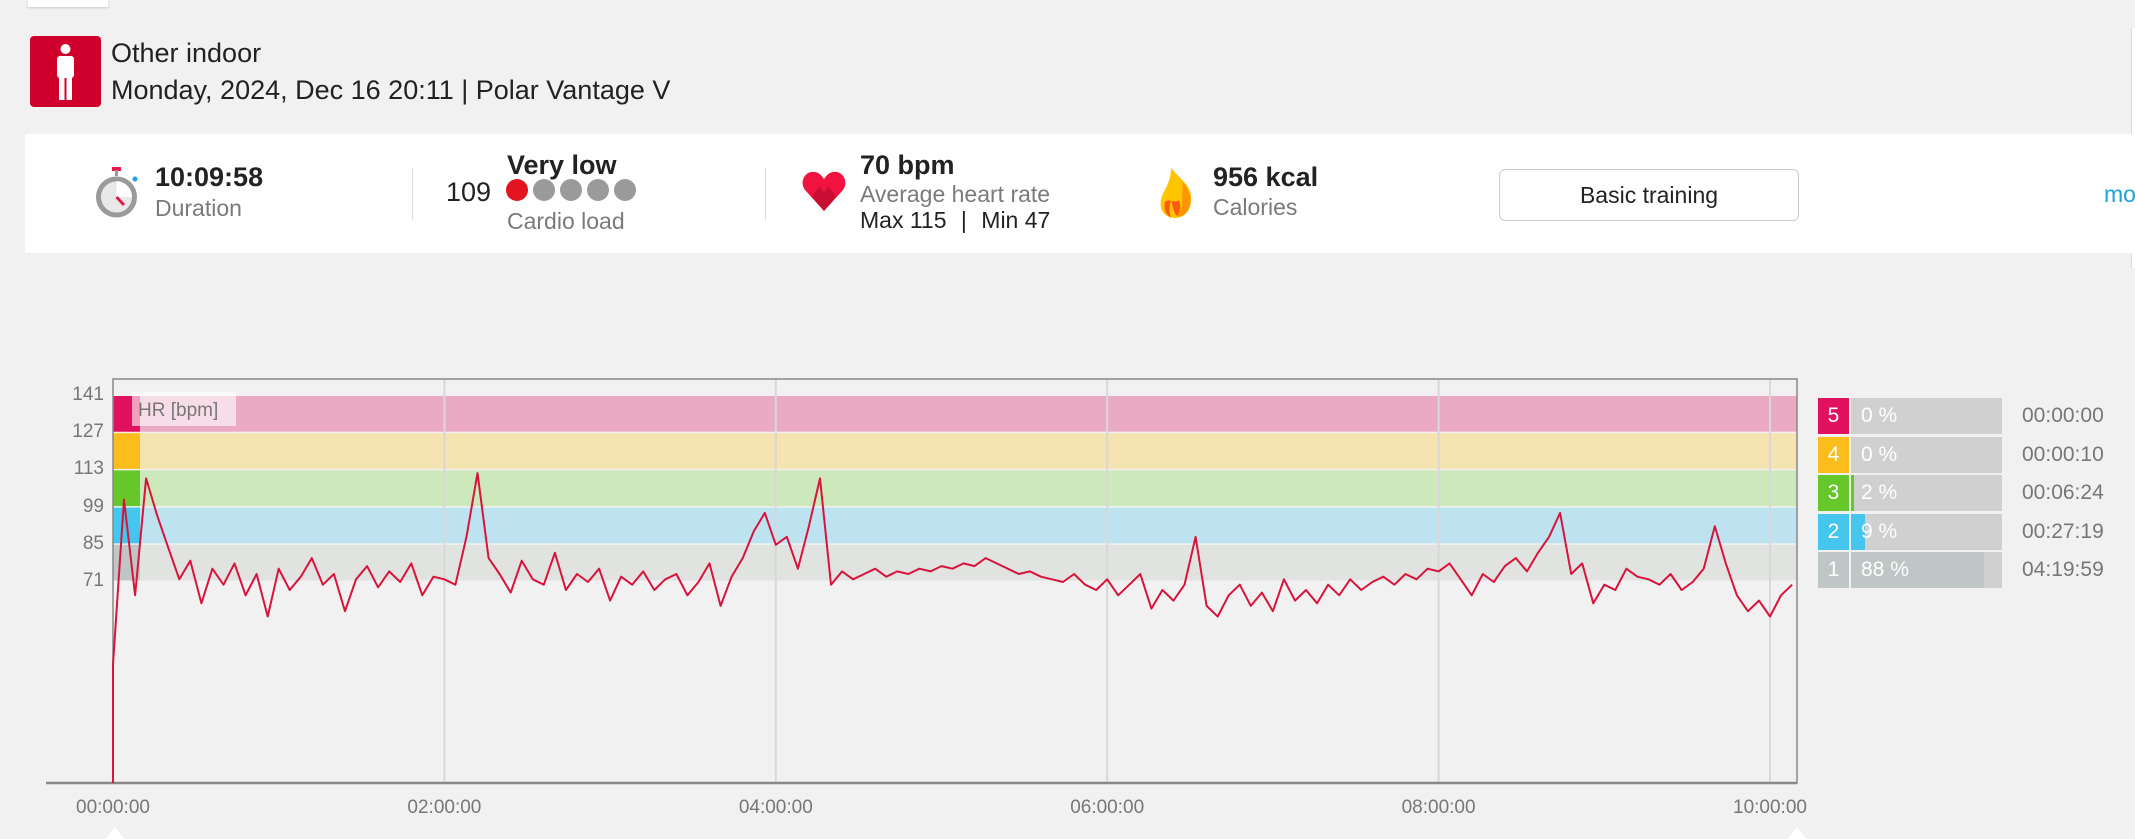 The width and height of the screenshot is (2135, 839). Describe the element at coordinates (2063, 492) in the screenshot. I see `zone-time: 00:06:24` at that location.